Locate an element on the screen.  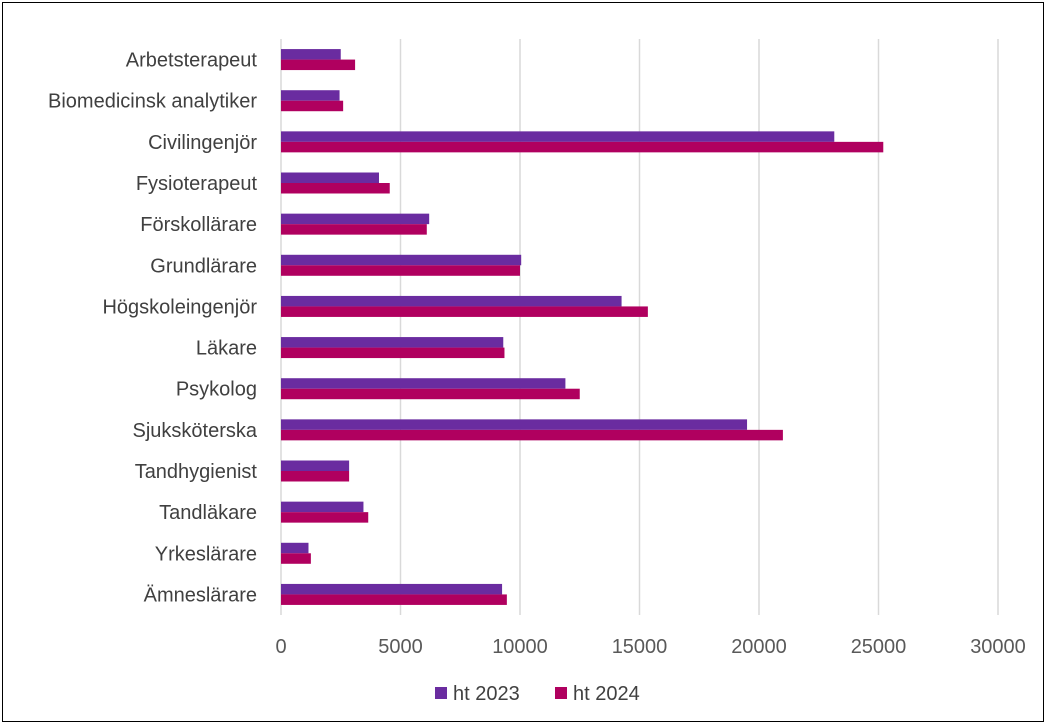
category-label: Arbetsterapeut is located at coordinates (192, 61).